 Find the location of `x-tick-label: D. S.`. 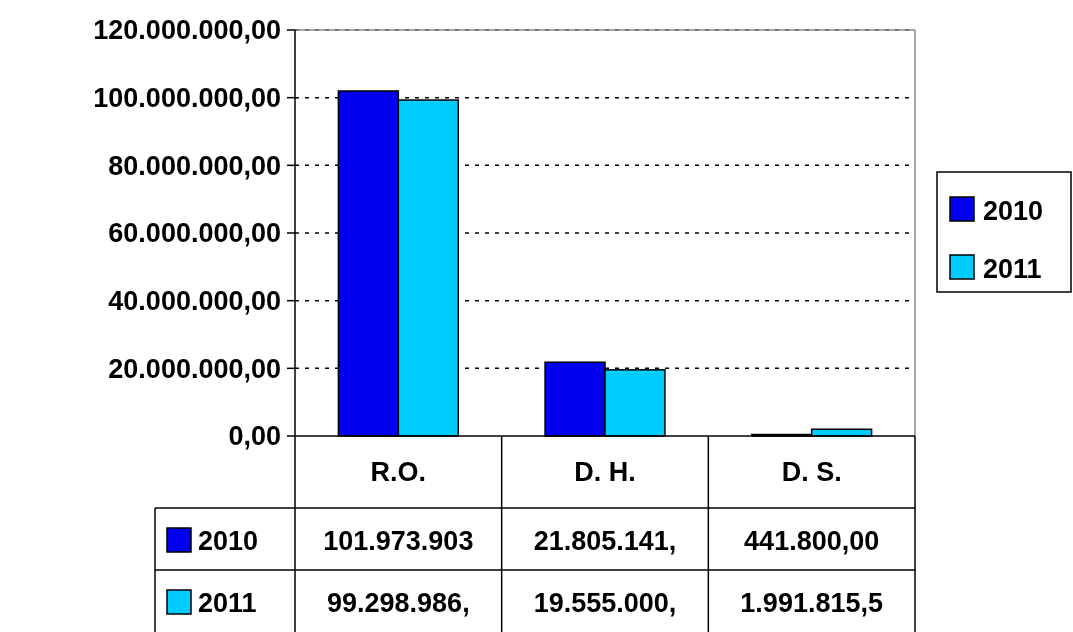

x-tick-label: D. S. is located at coordinates (811, 472).